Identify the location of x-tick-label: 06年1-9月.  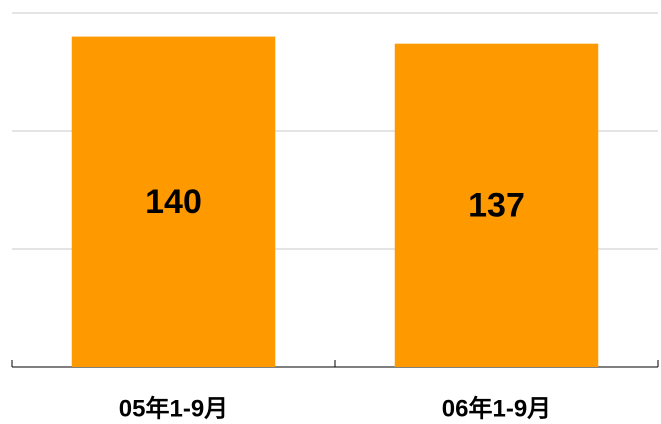
(496, 408).